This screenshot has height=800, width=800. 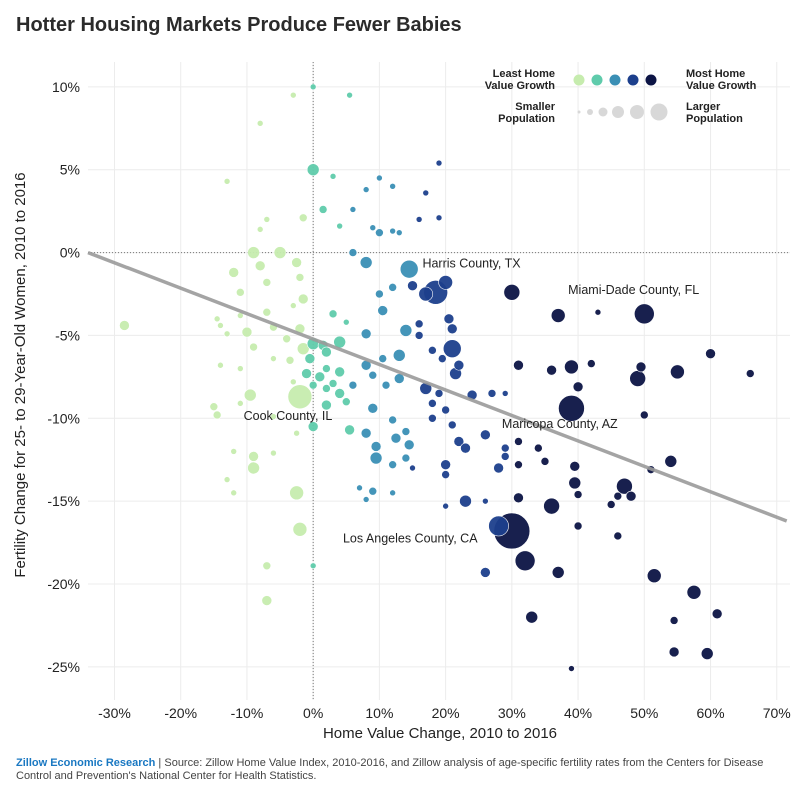 What do you see at coordinates (67, 335) in the screenshot?
I see `y-tick-label: -5%` at bounding box center [67, 335].